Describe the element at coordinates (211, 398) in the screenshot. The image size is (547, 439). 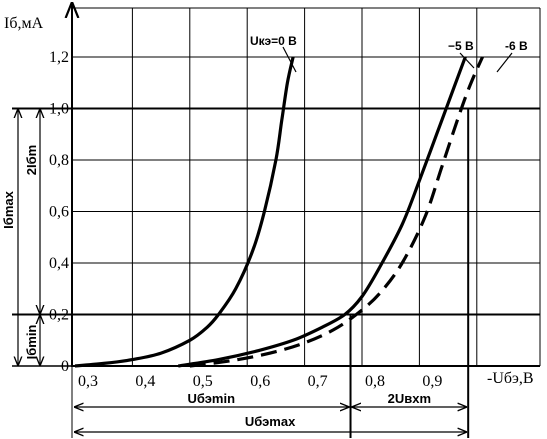
I see `ube-min-label: Uбэmin` at that location.